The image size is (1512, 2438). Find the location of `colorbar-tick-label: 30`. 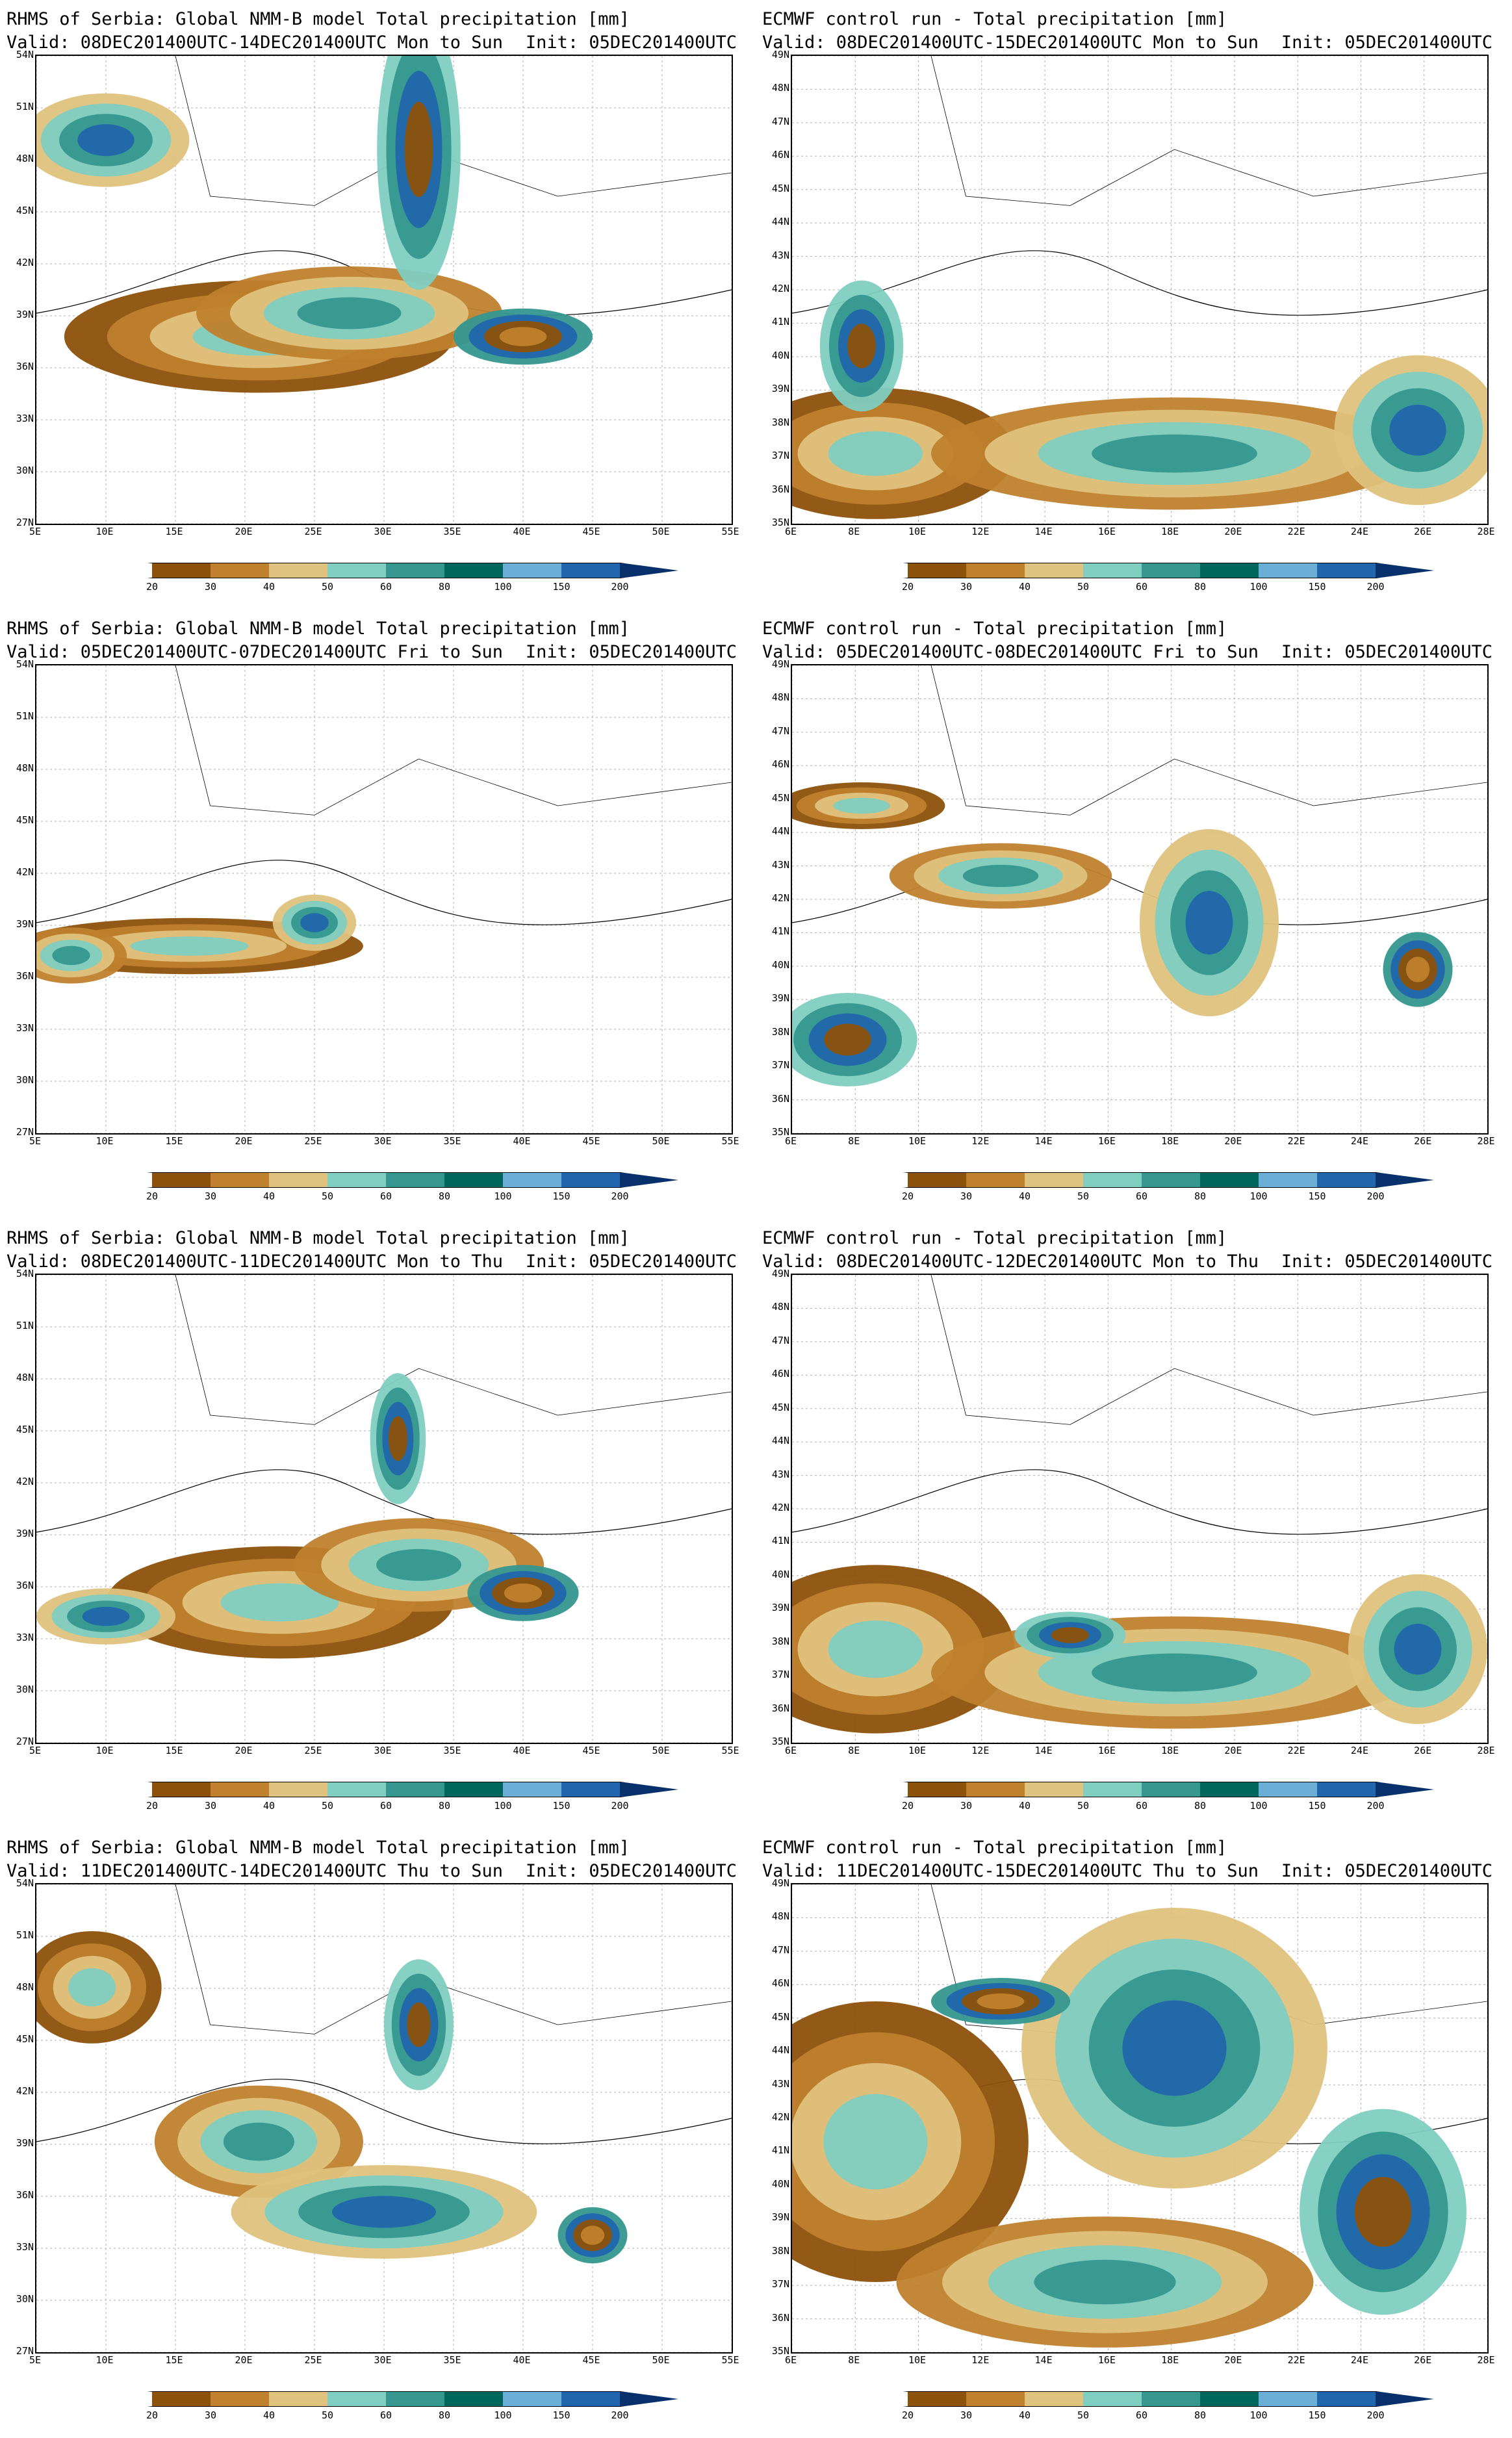

colorbar-tick-label: 30 is located at coordinates (210, 587).